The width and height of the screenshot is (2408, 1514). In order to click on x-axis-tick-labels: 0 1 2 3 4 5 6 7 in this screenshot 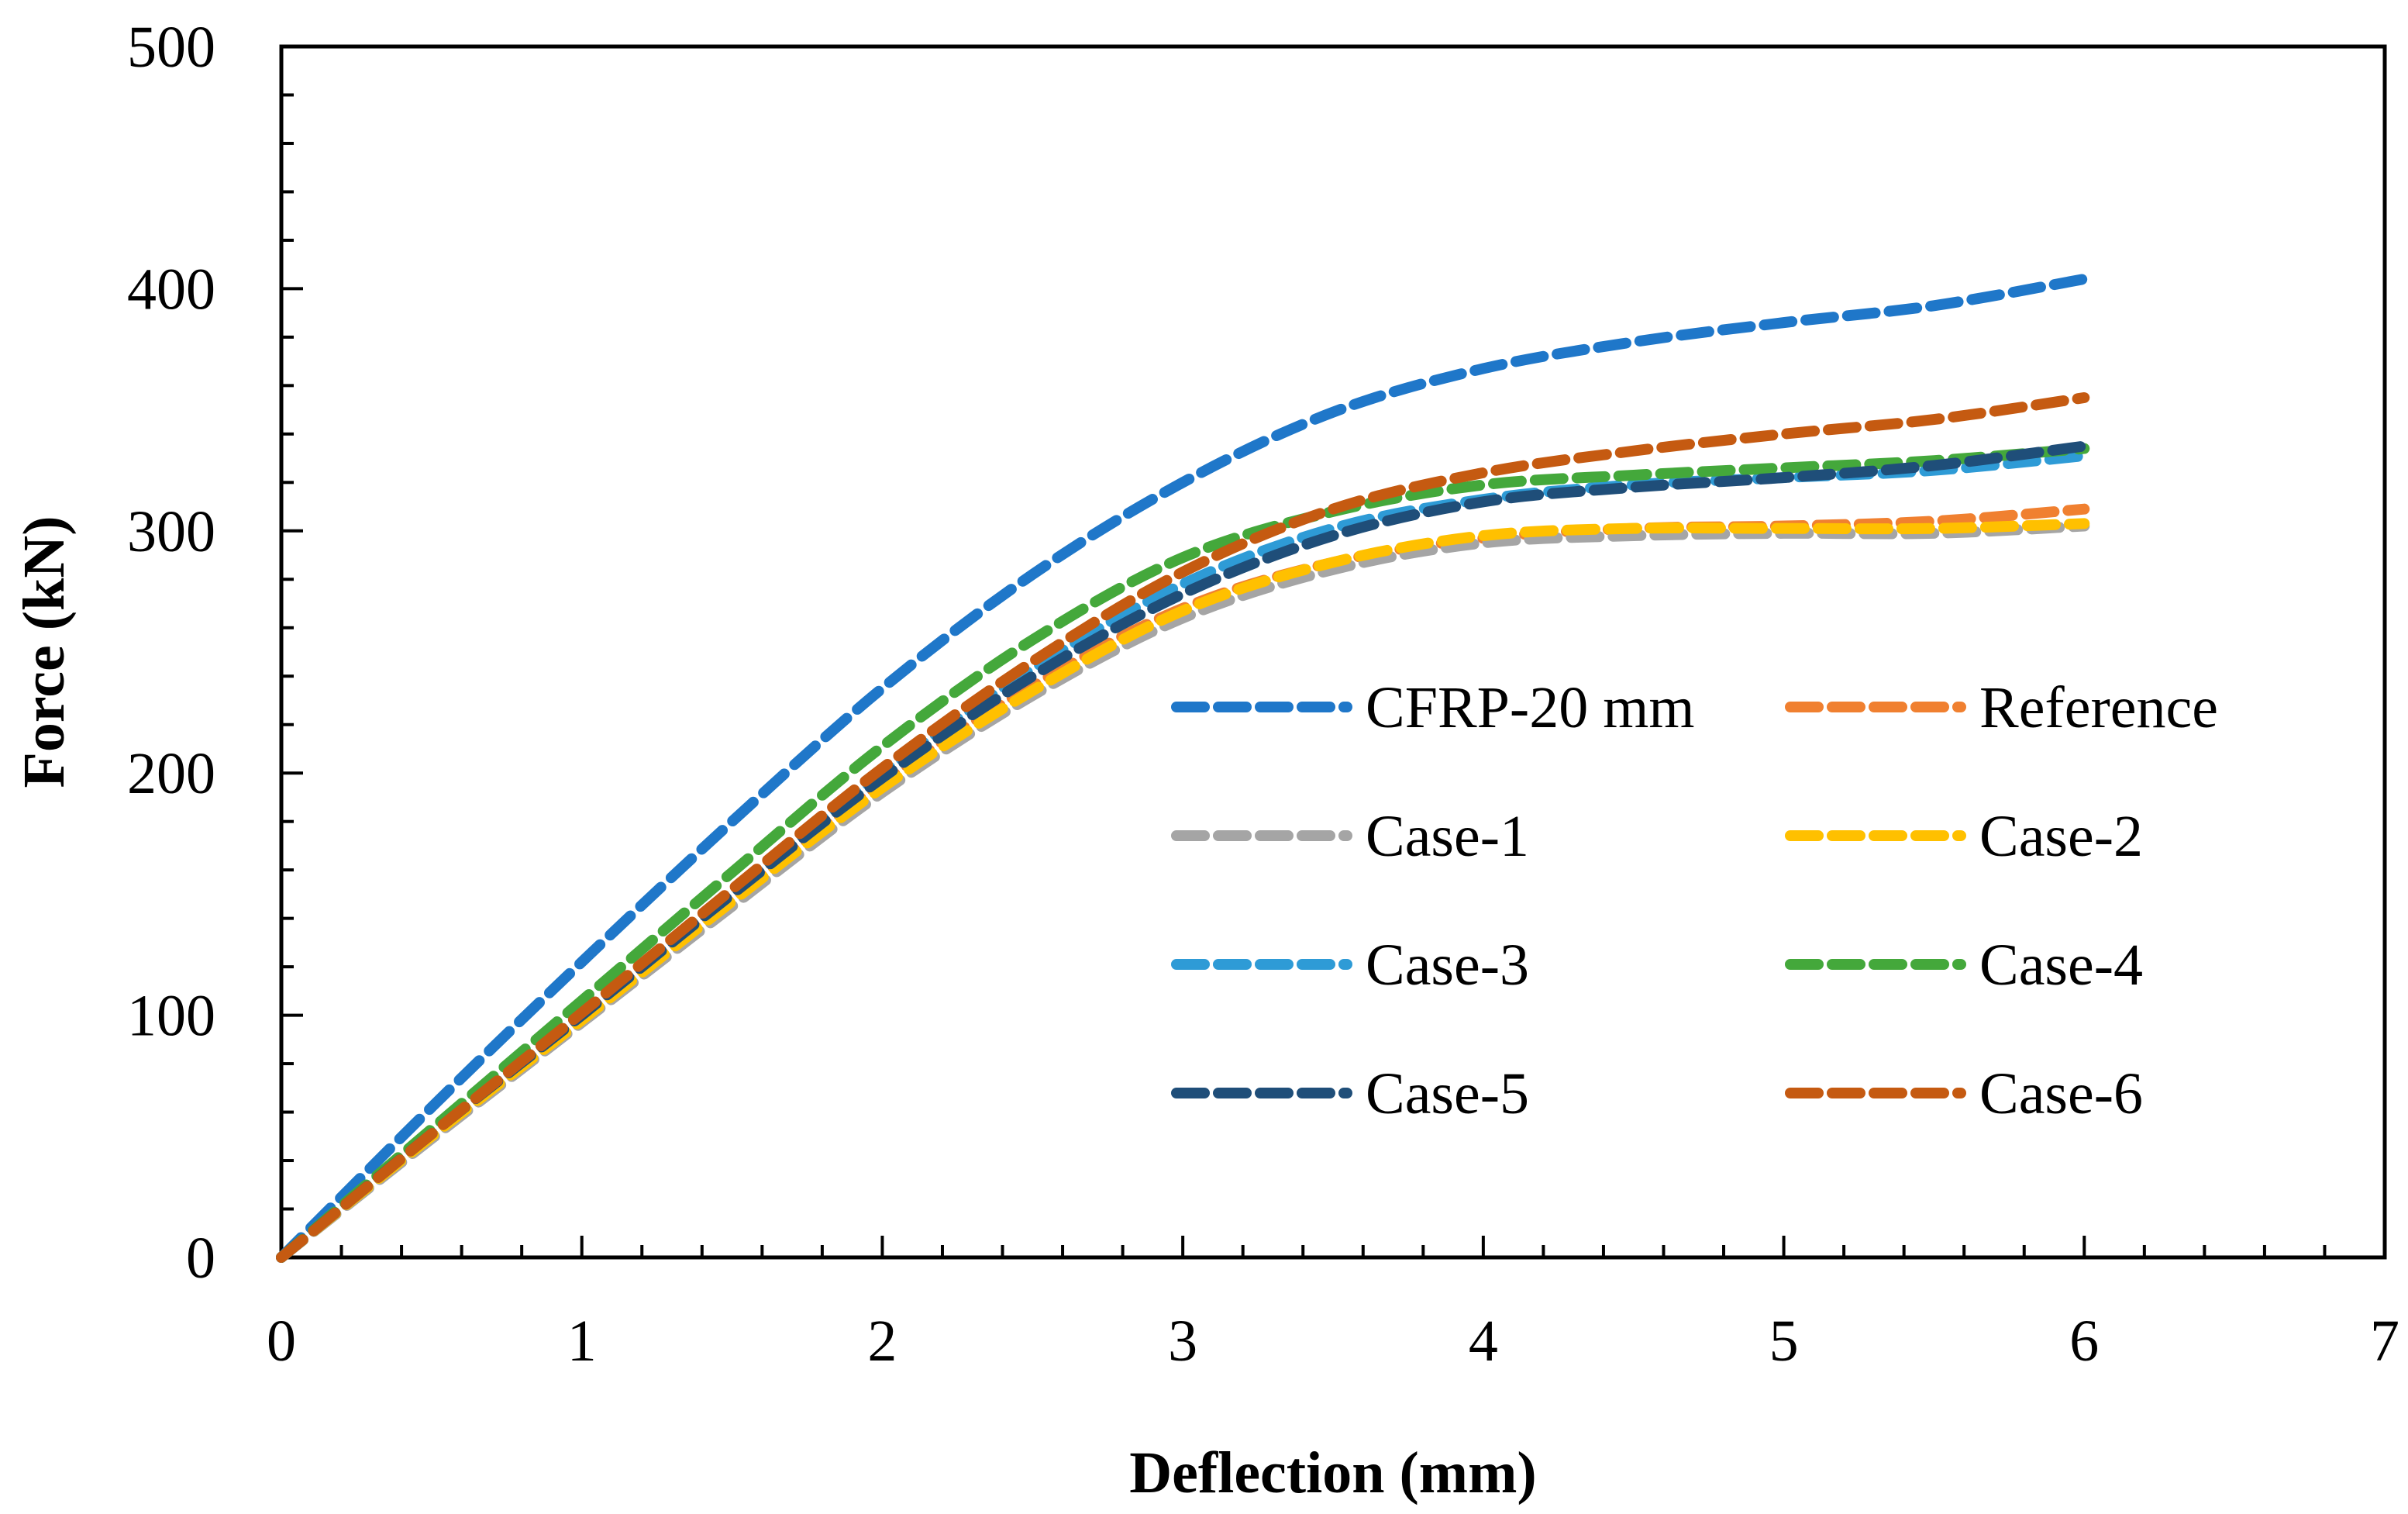, I will do `click(1333, 1342)`.